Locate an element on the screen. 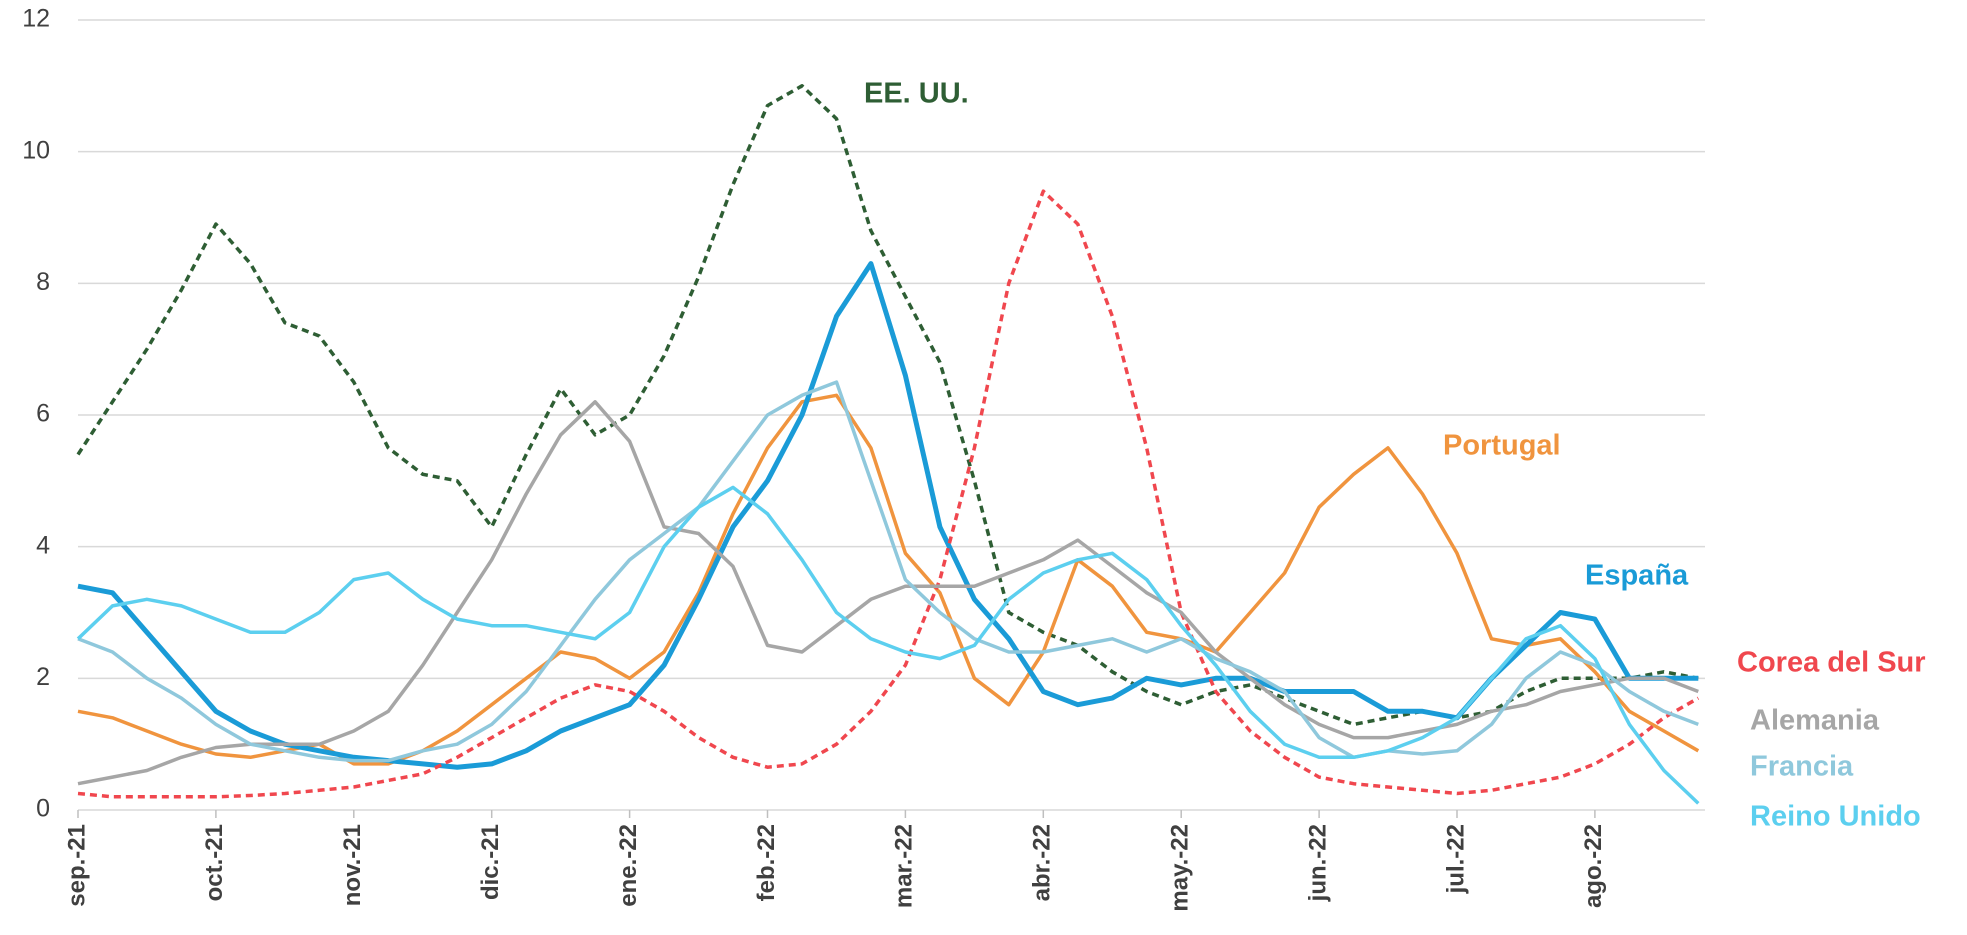  series-label: Reino Unido is located at coordinates (1835, 817).